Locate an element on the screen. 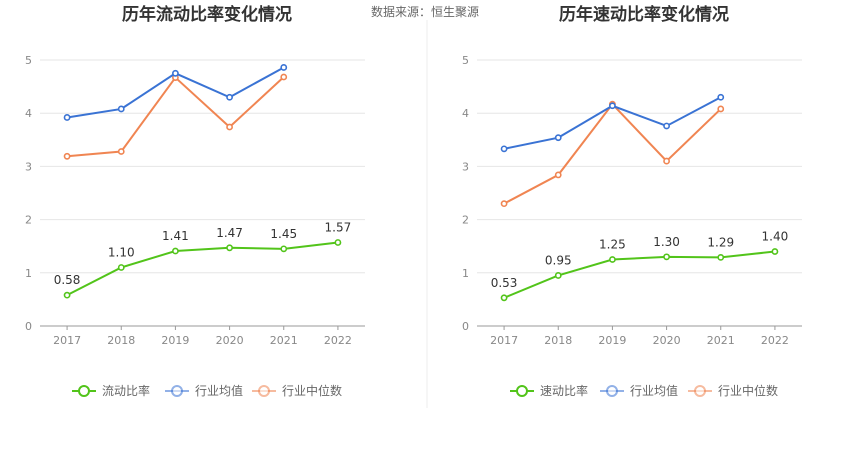 Image resolution: width=850 pixels, height=460 pixels. chart-title: 历年流动比率变化情况 is located at coordinates (207, 14).